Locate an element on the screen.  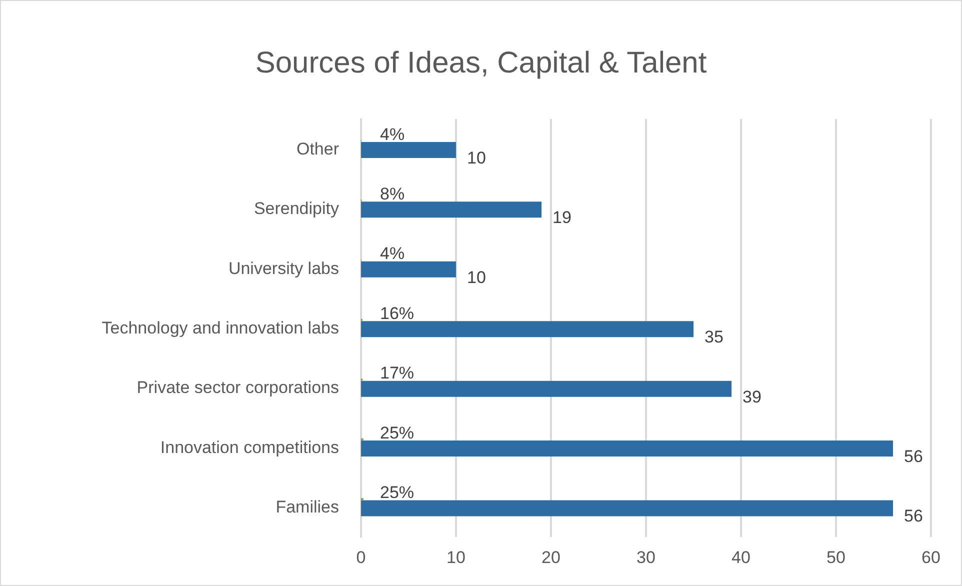
x-tick-label: 10 is located at coordinates (456, 557).